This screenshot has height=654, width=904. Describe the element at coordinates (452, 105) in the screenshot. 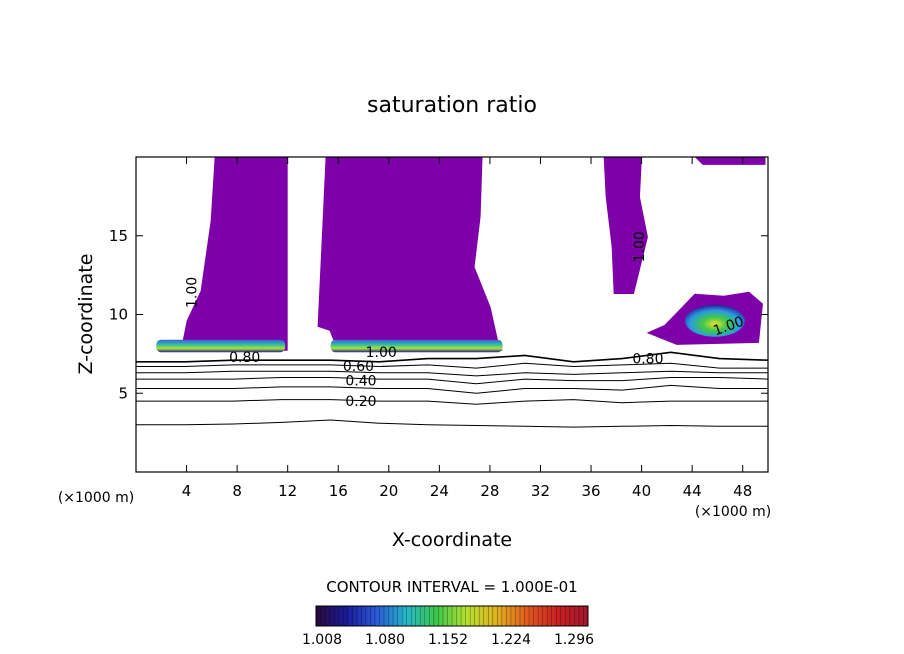

I see `chart-title: saturation ratio` at that location.